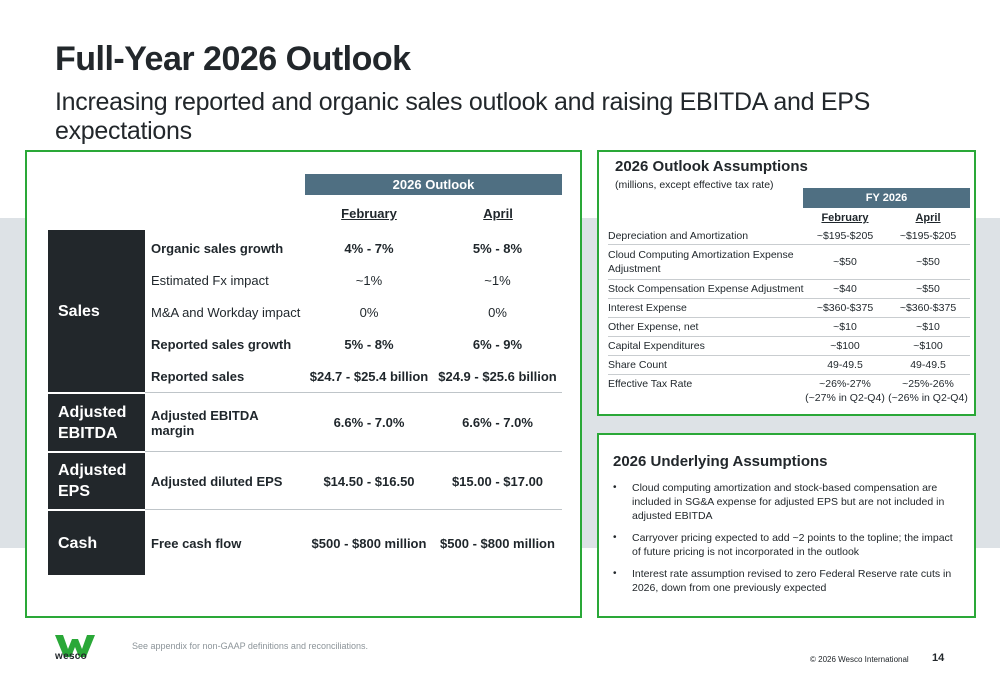 The image size is (1000, 685). Describe the element at coordinates (71, 656) in the screenshot. I see `logo-text: wesco` at that location.